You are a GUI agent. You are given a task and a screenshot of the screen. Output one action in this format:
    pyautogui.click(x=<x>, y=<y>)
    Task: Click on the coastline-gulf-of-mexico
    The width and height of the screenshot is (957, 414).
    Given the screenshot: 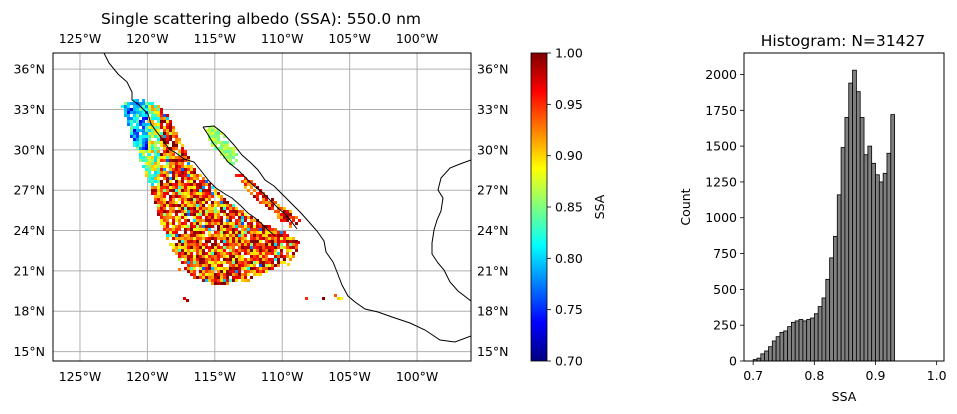 What is the action you would take?
    pyautogui.click(x=451, y=230)
    